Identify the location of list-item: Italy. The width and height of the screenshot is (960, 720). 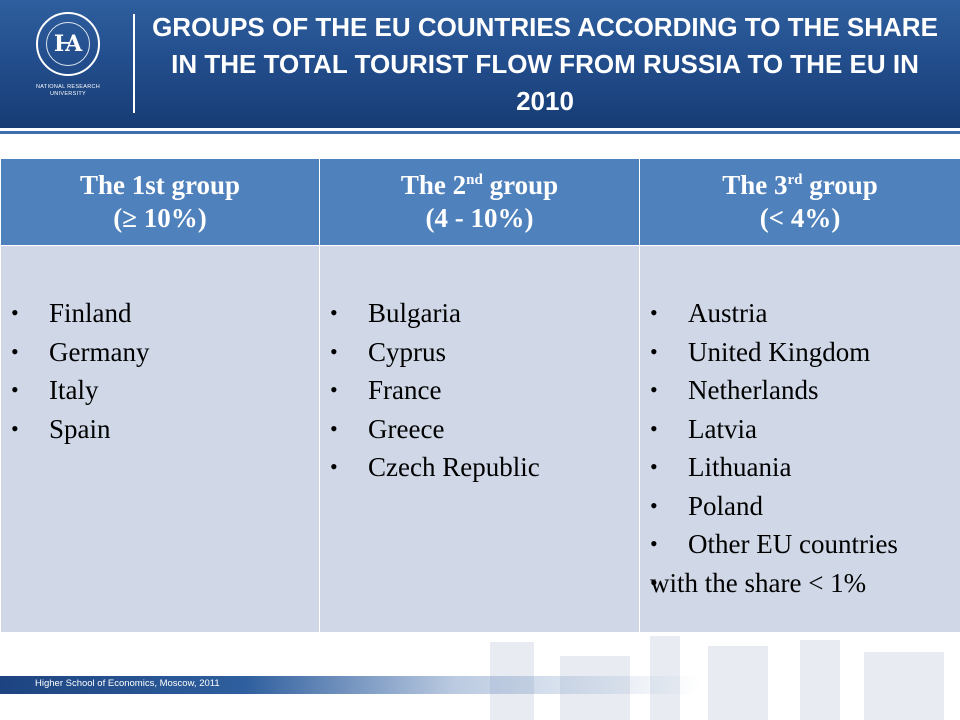
(165, 390).